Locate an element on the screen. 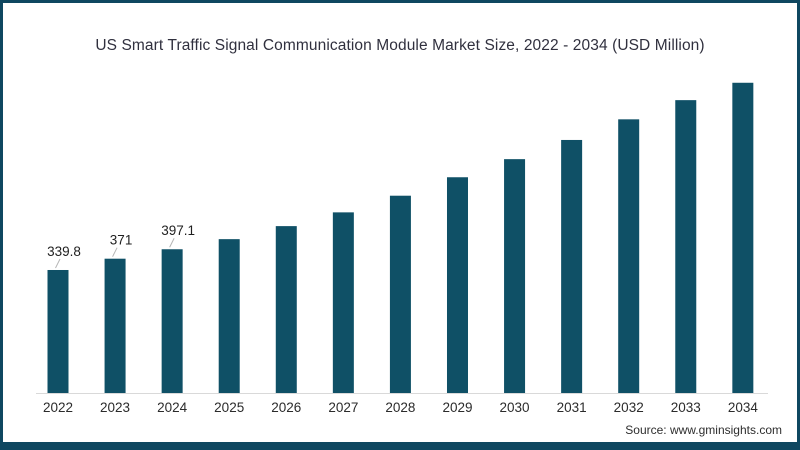 The width and height of the screenshot is (800, 450). x-tick-label-2025: 2025 is located at coordinates (229, 407).